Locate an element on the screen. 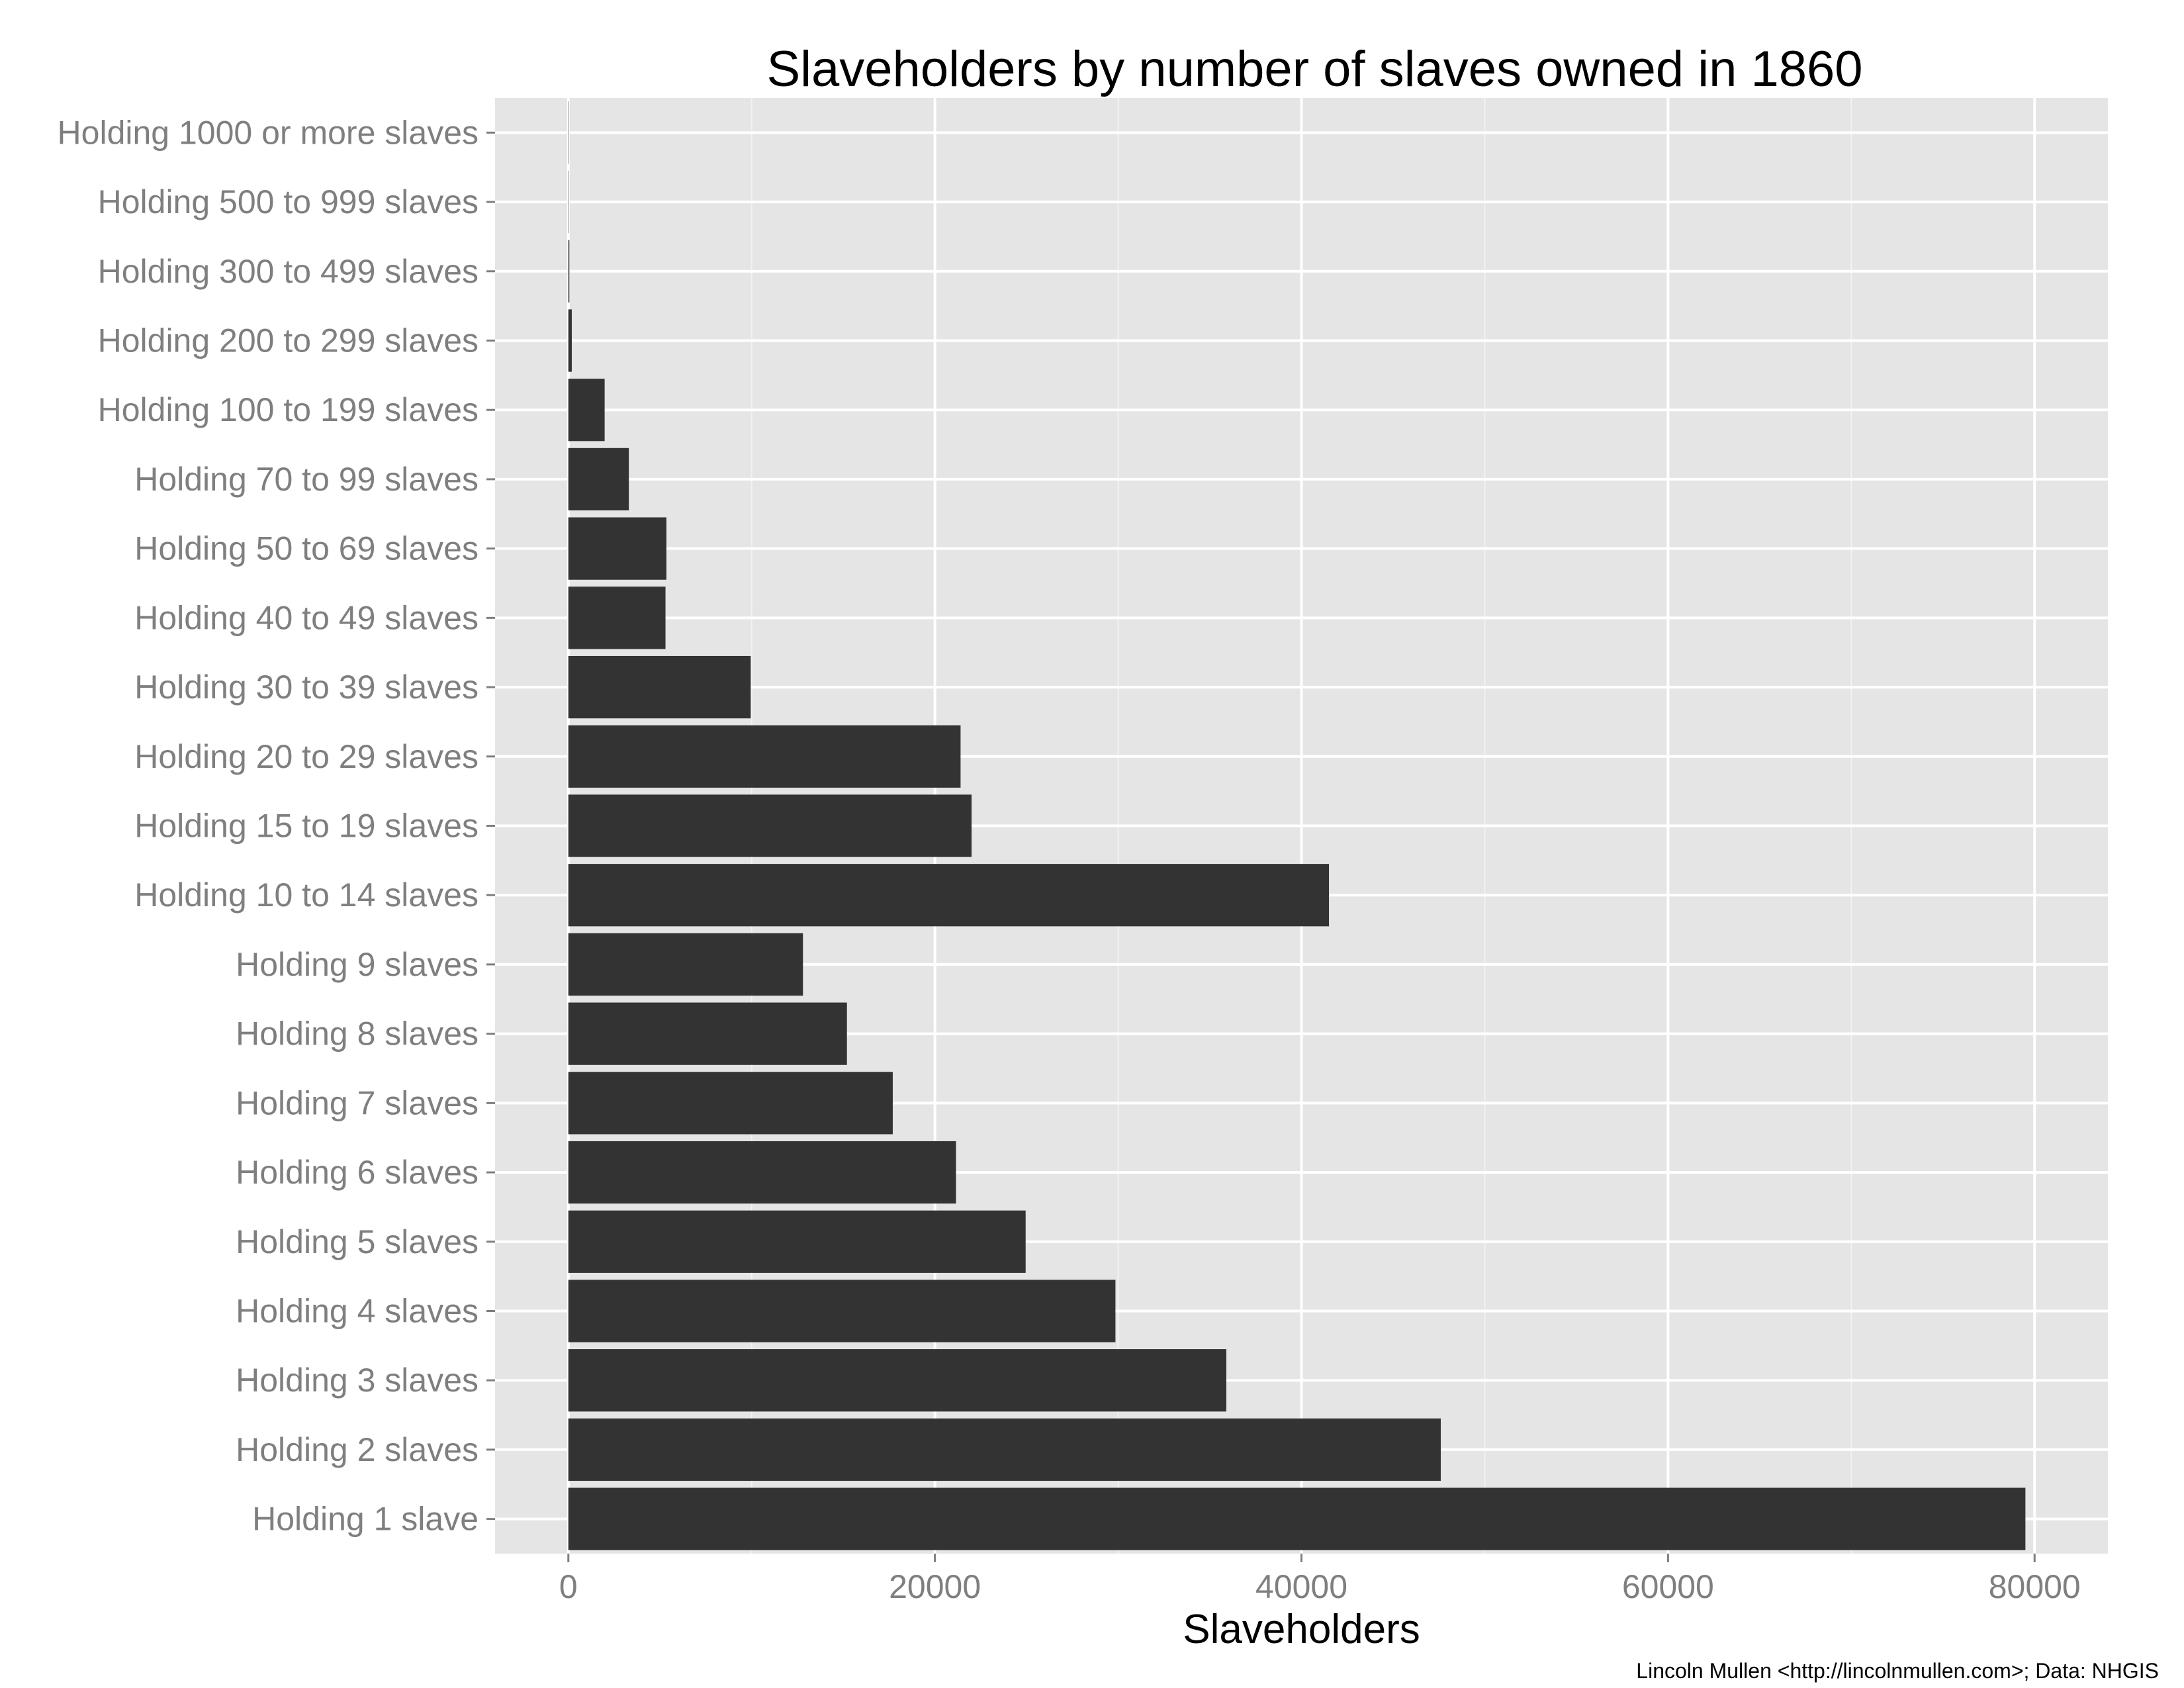  y-tick-label: Holding 5 slaves is located at coordinates (357, 1241).